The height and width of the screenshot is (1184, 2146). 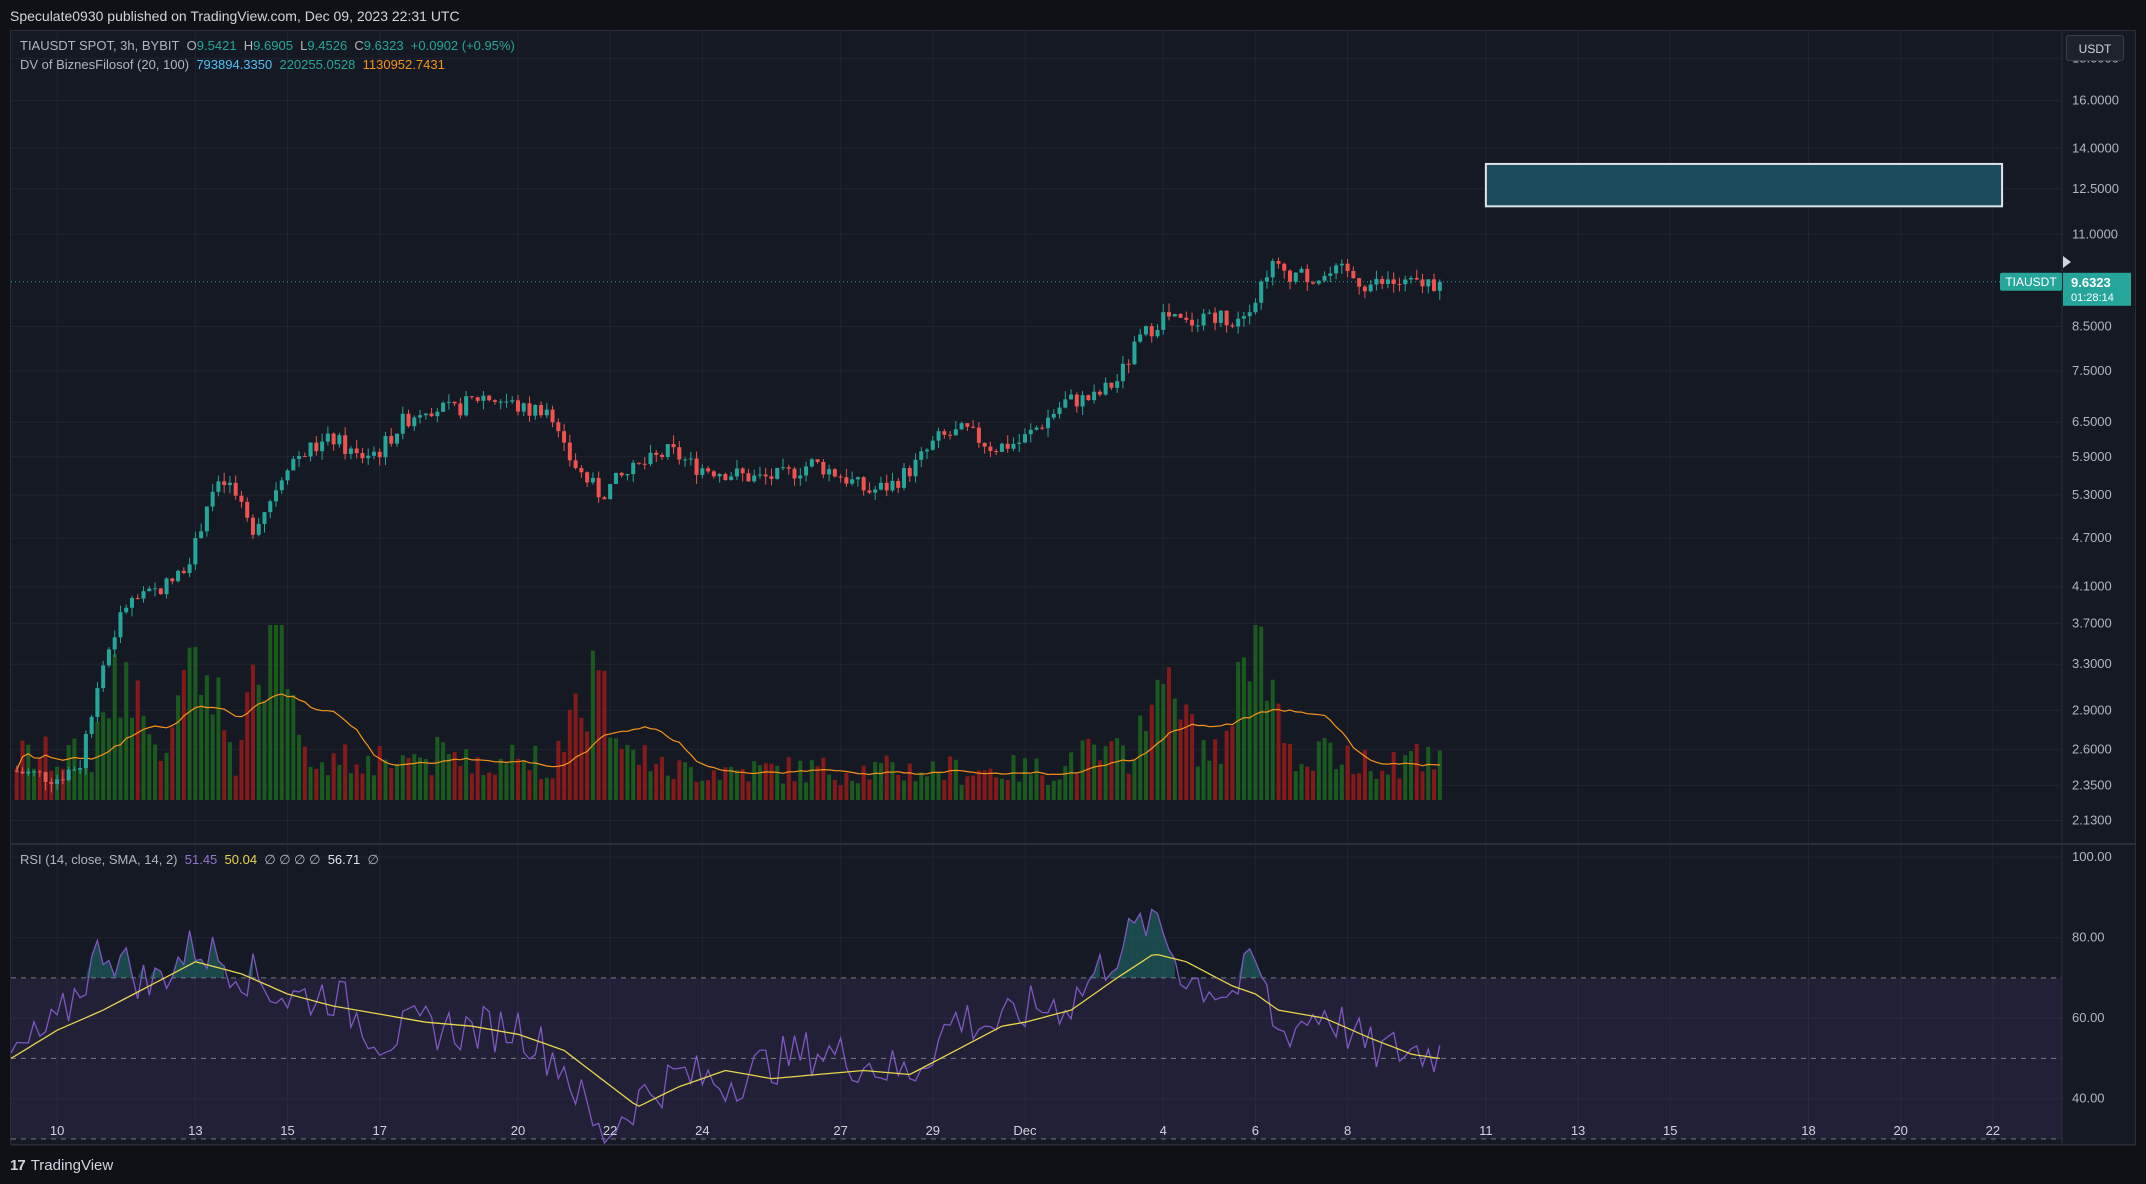 I want to click on price-tick-label: 12.5000, so click(x=2095, y=188).